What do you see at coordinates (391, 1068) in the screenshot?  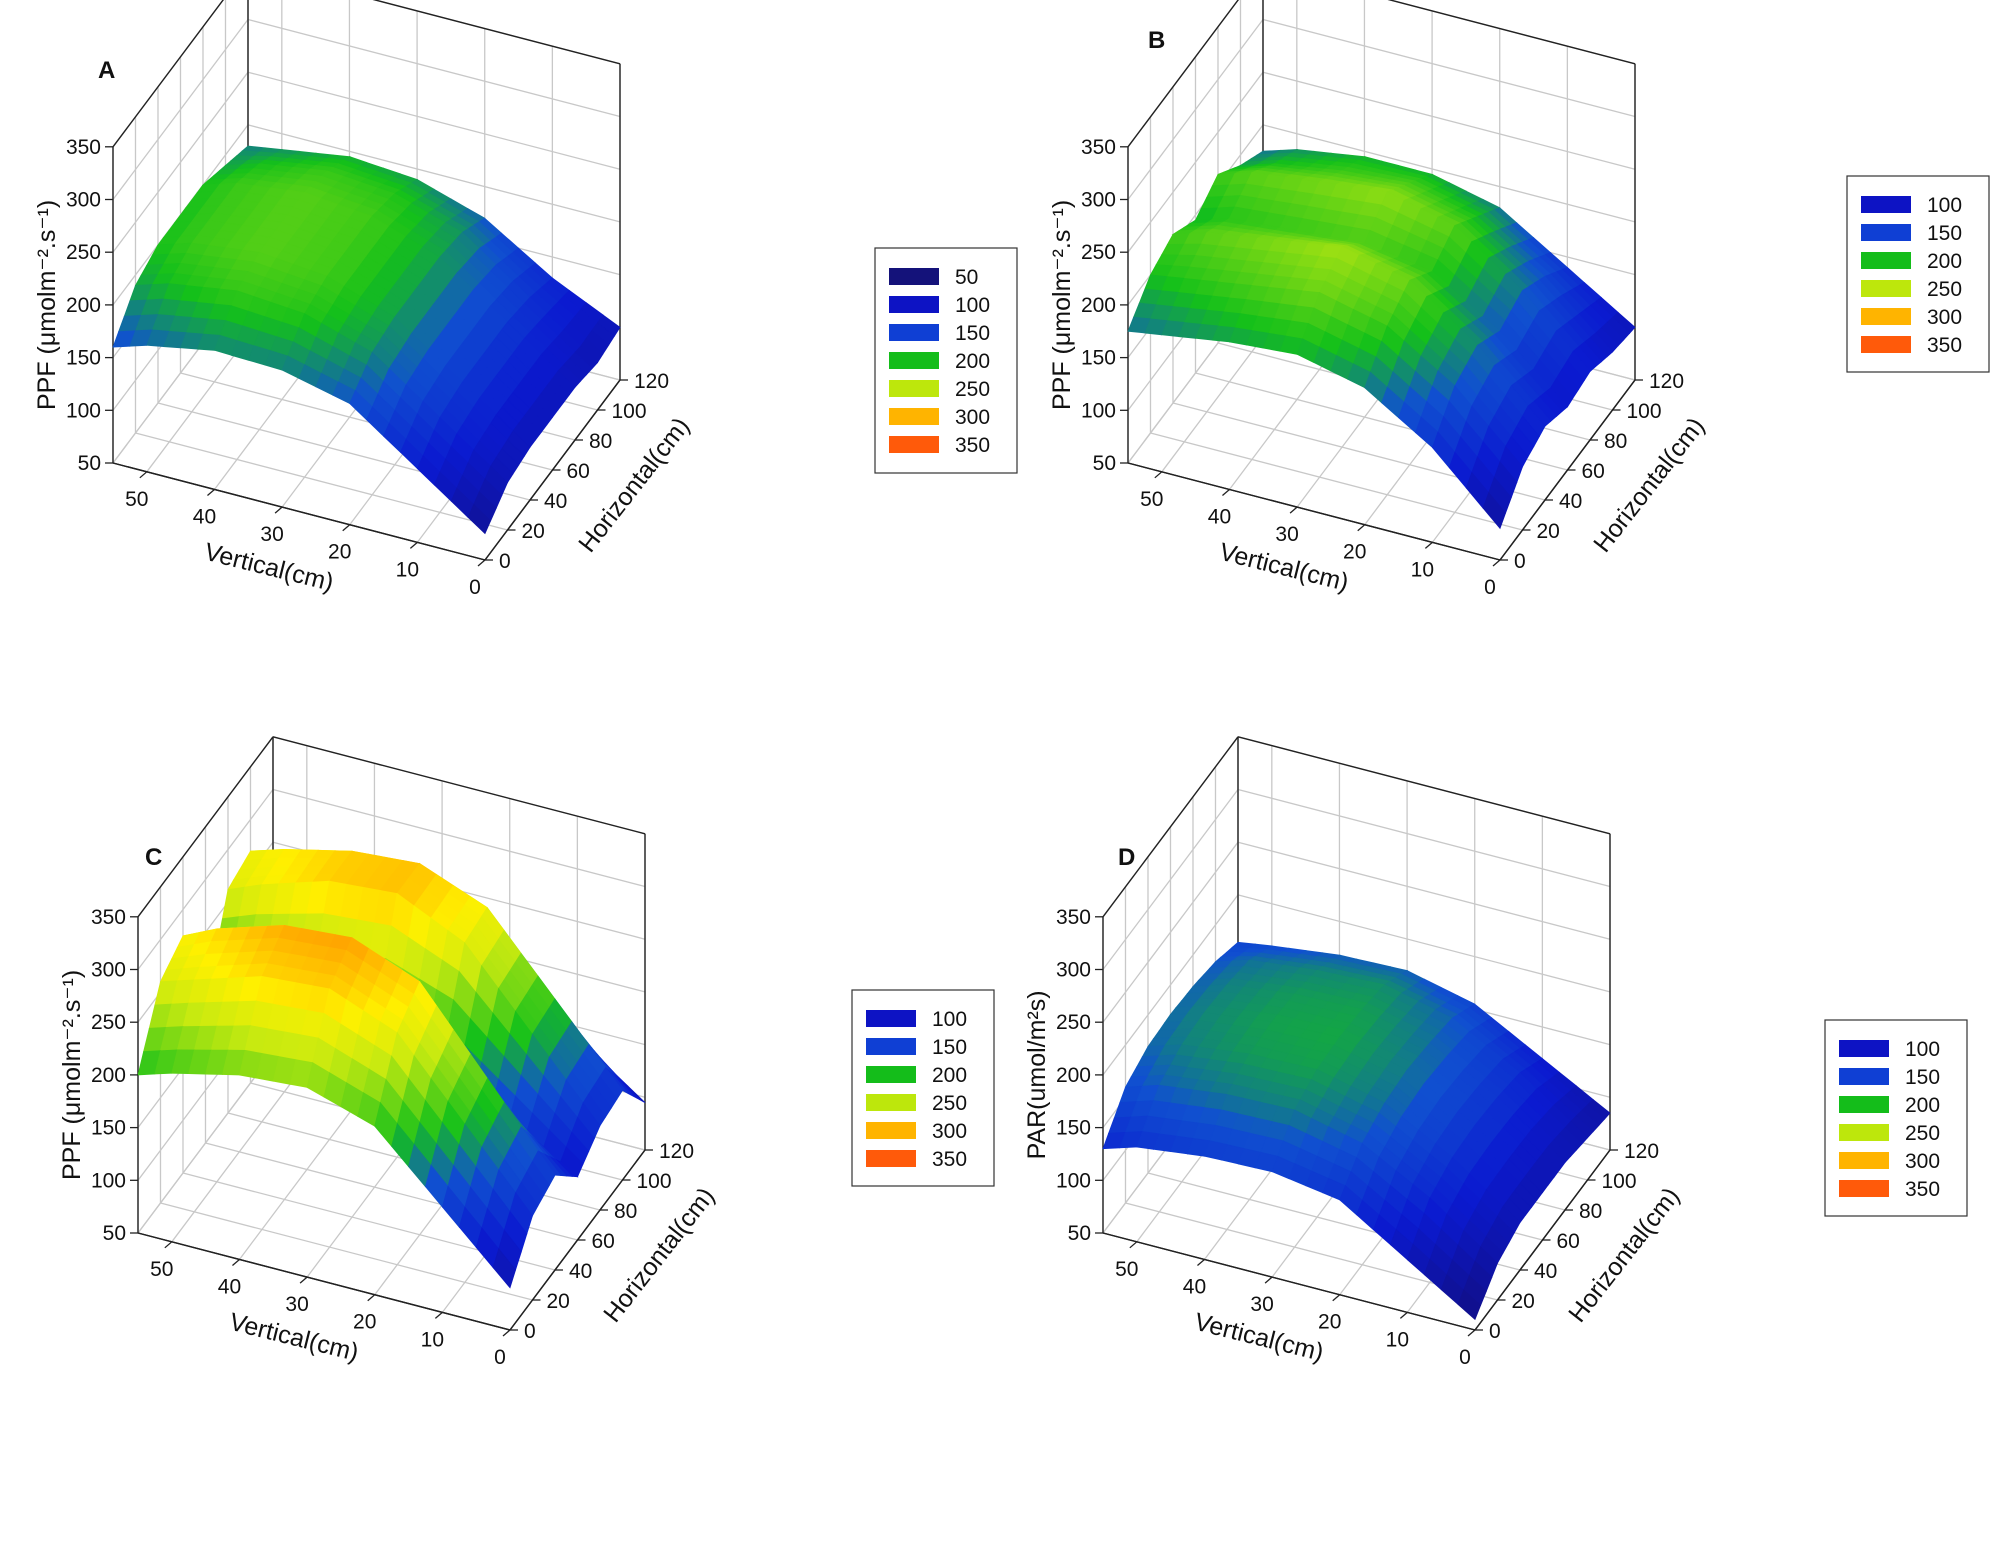 I see `panel-c-surface` at bounding box center [391, 1068].